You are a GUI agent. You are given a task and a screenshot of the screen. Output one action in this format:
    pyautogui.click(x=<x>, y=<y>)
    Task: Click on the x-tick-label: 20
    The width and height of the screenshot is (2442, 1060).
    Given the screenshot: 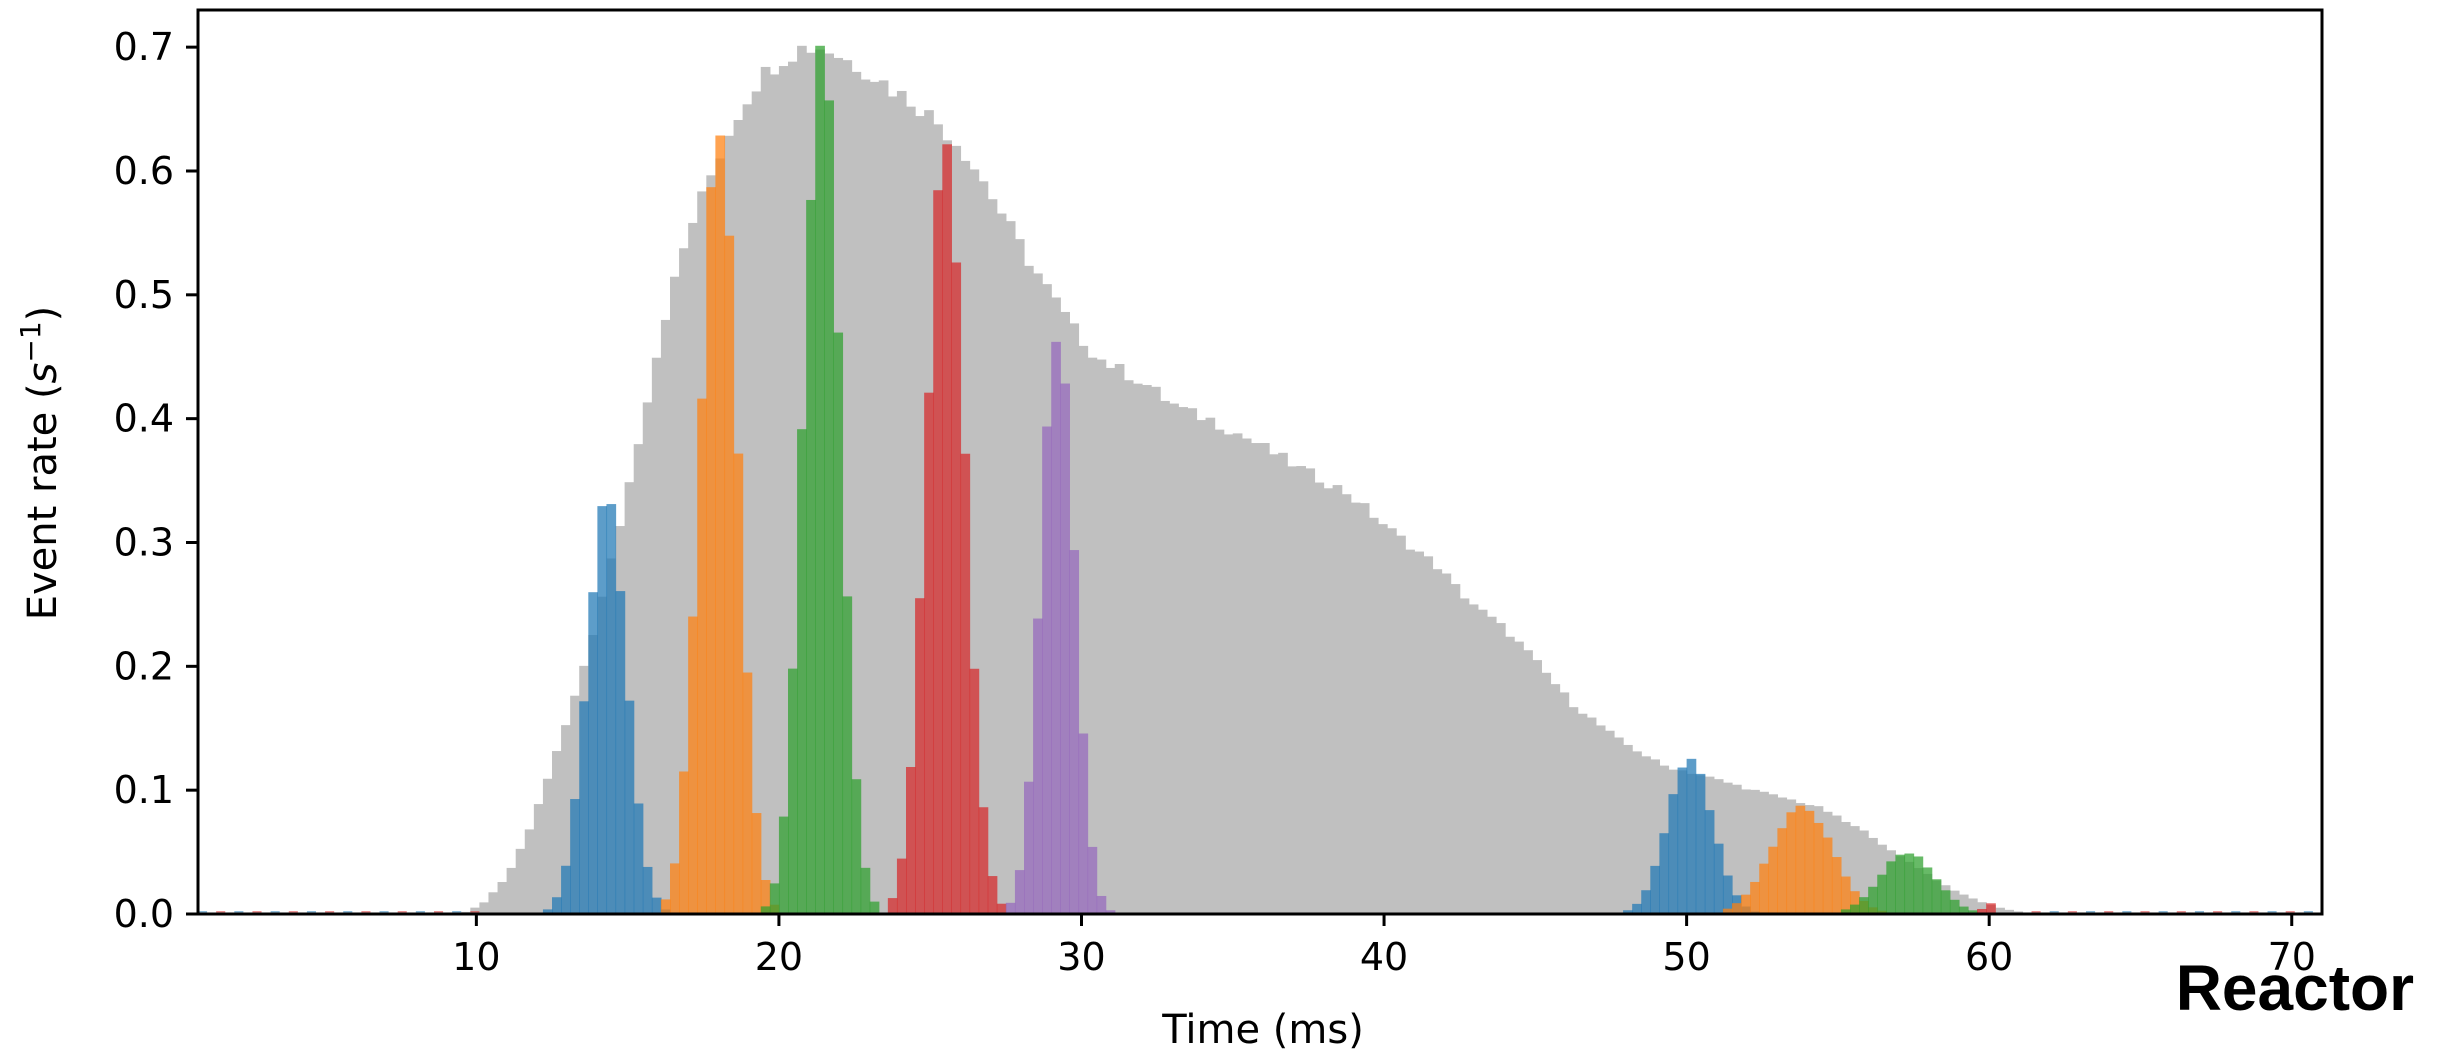 What is the action you would take?
    pyautogui.click(x=779, y=957)
    